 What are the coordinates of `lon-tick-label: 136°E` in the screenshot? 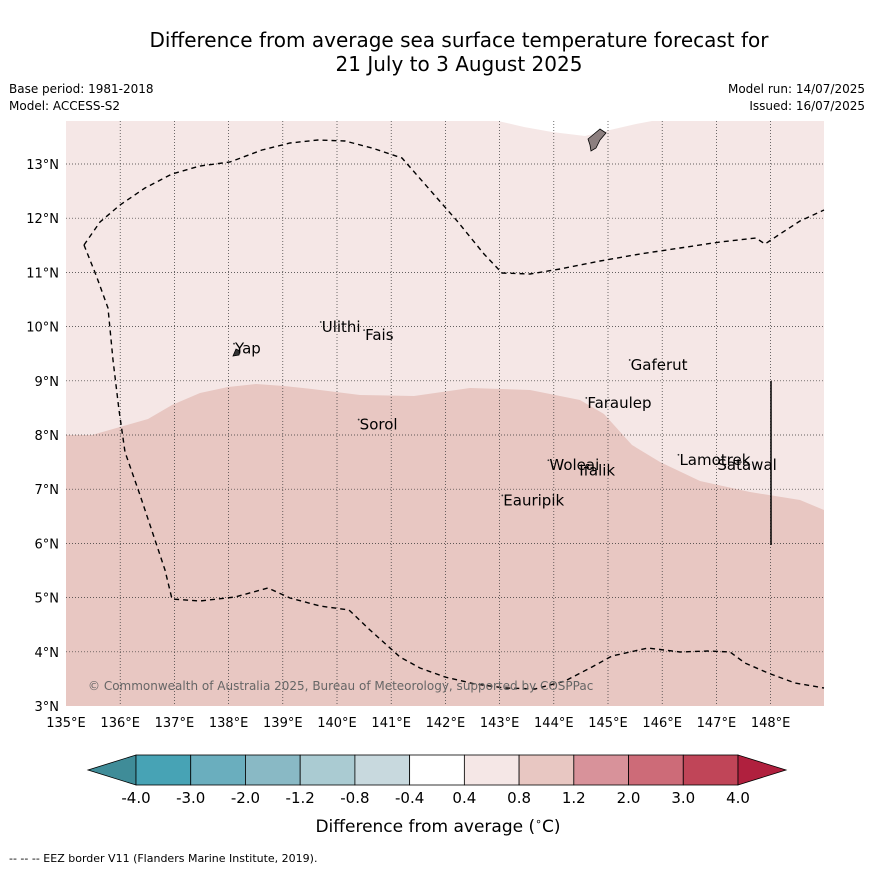 It's located at (120, 723).